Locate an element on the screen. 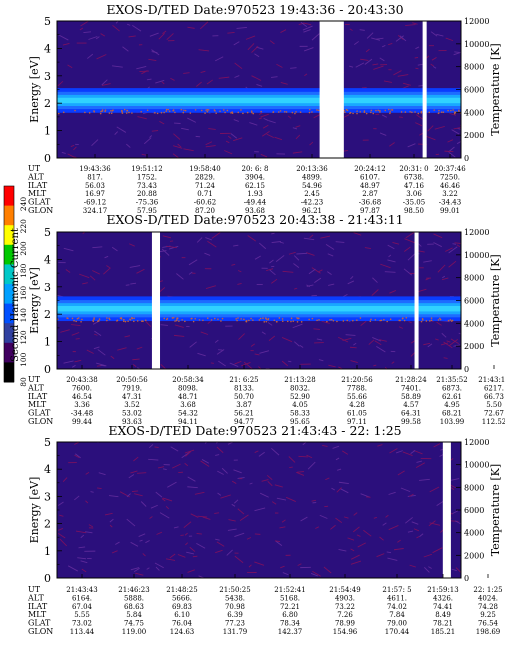 This screenshot has width=505, height=649. orbit-value: 21:43:11 is located at coordinates (491, 380).